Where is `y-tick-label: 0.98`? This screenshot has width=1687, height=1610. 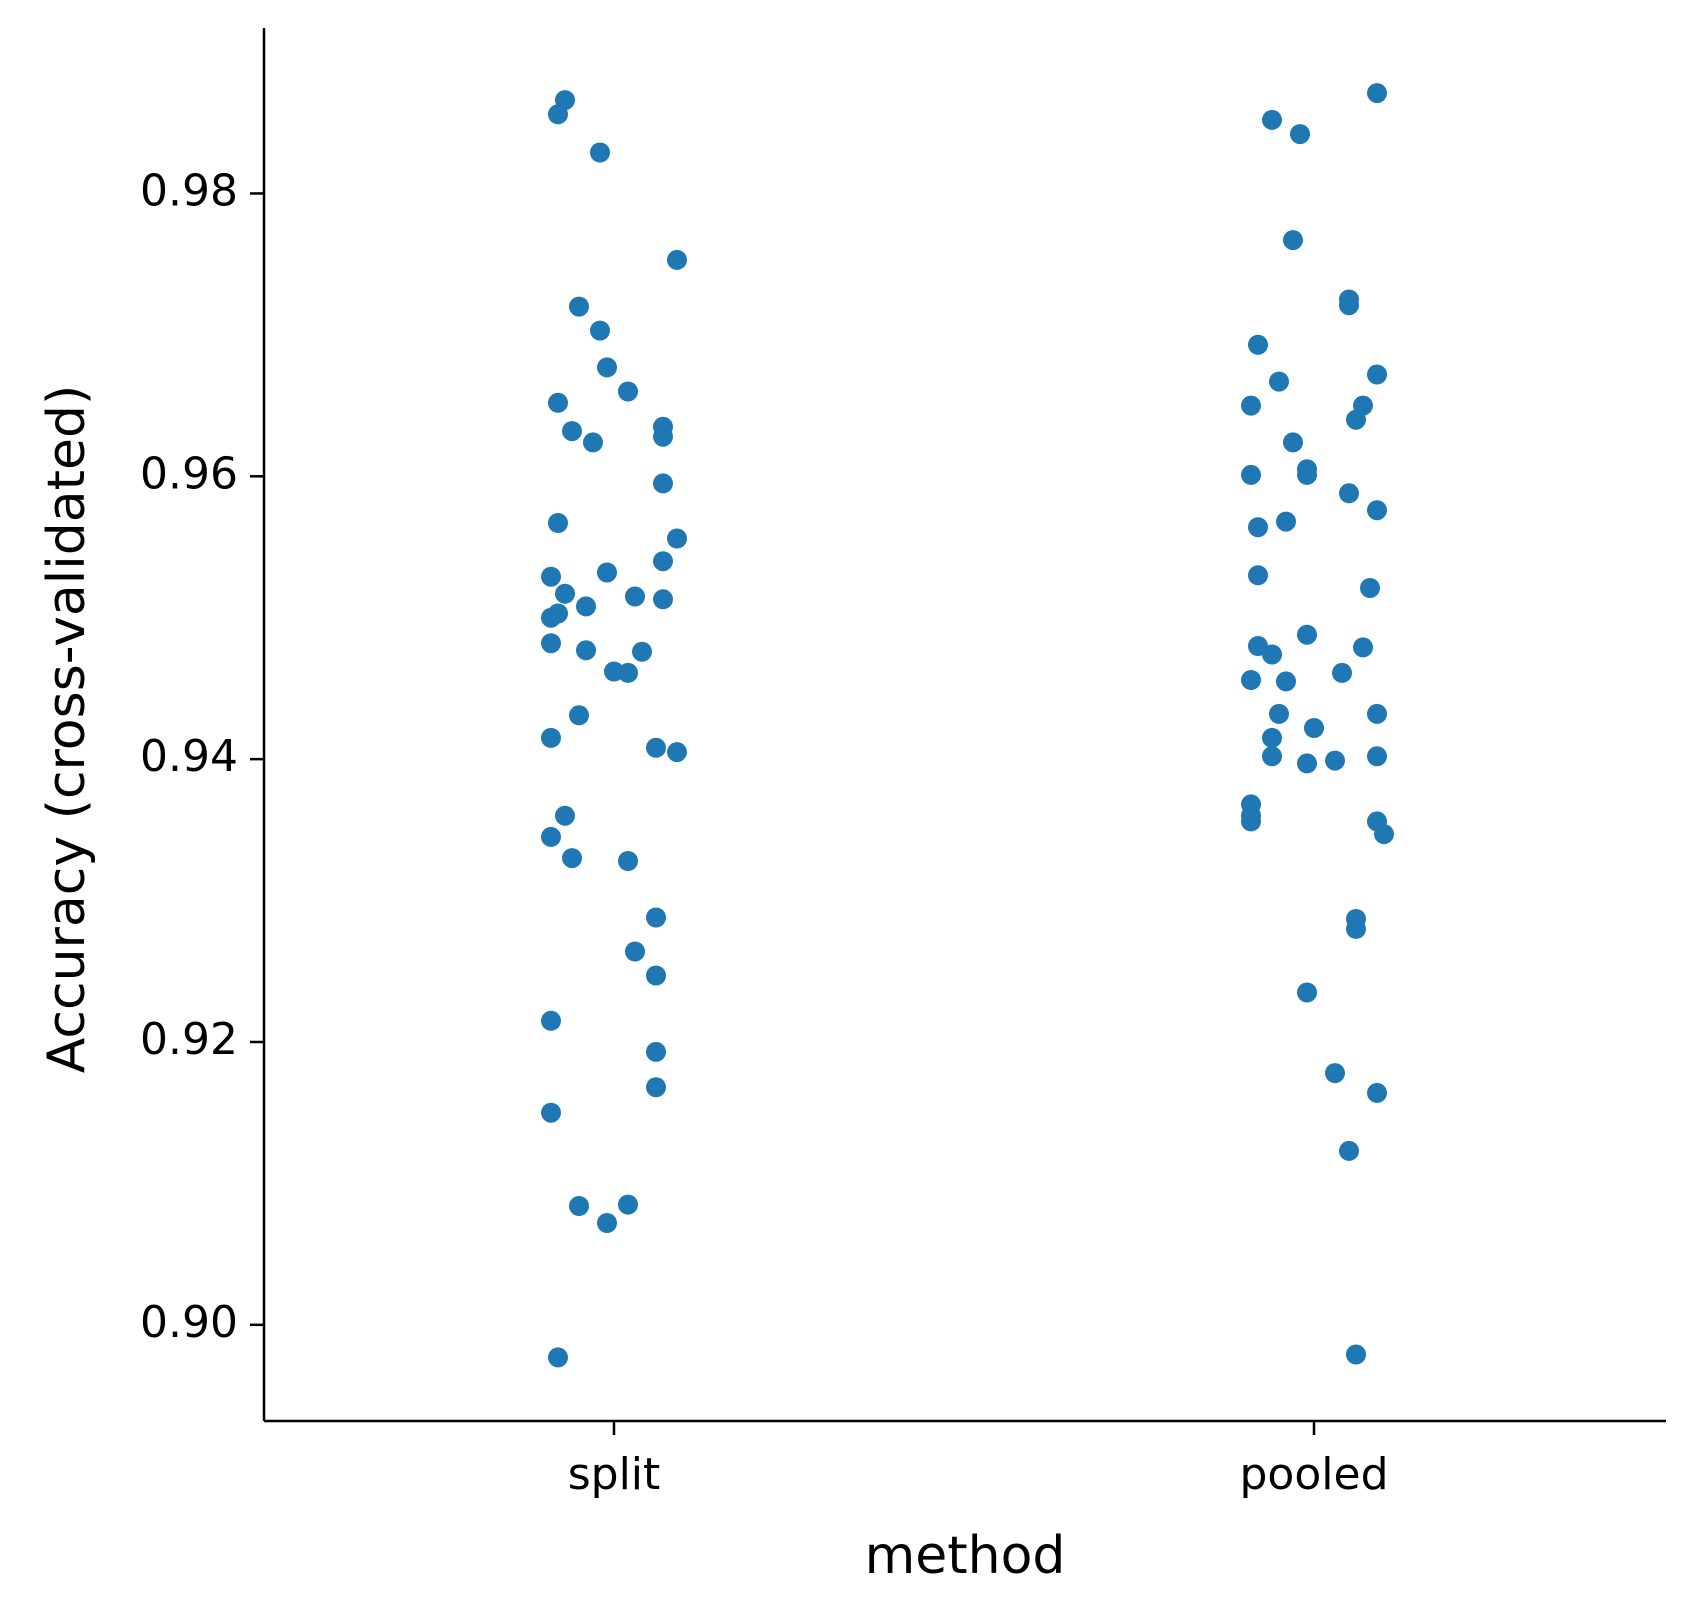 y-tick-label: 0.98 is located at coordinates (189, 190).